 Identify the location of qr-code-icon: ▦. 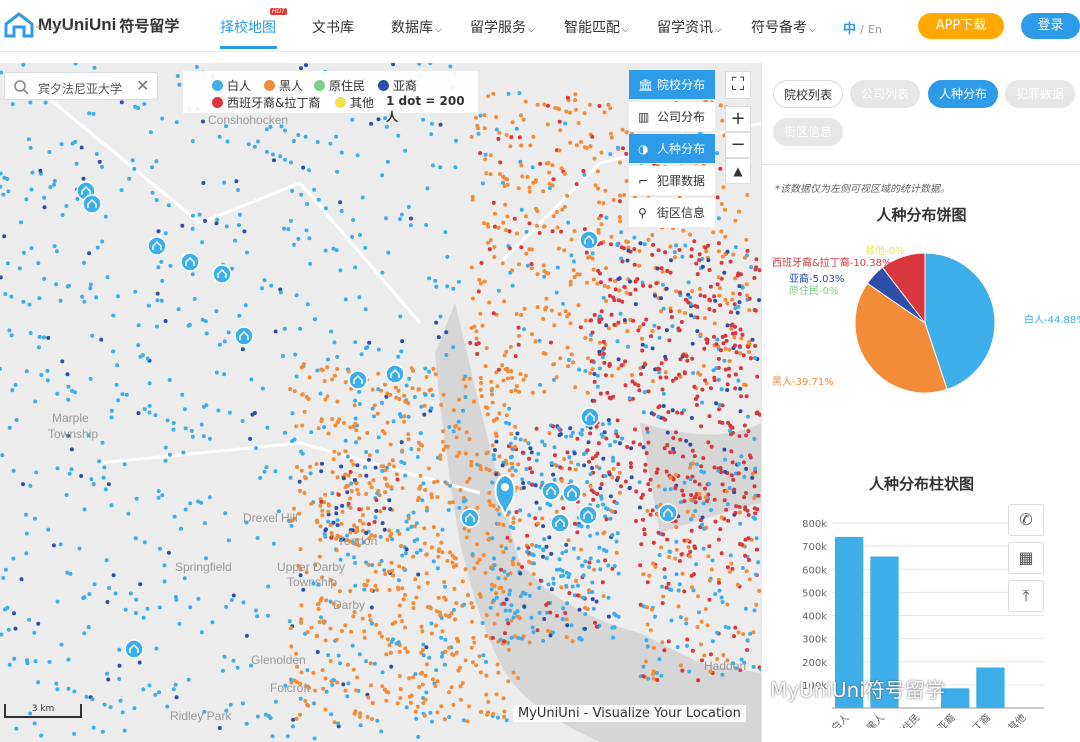
(1026, 558).